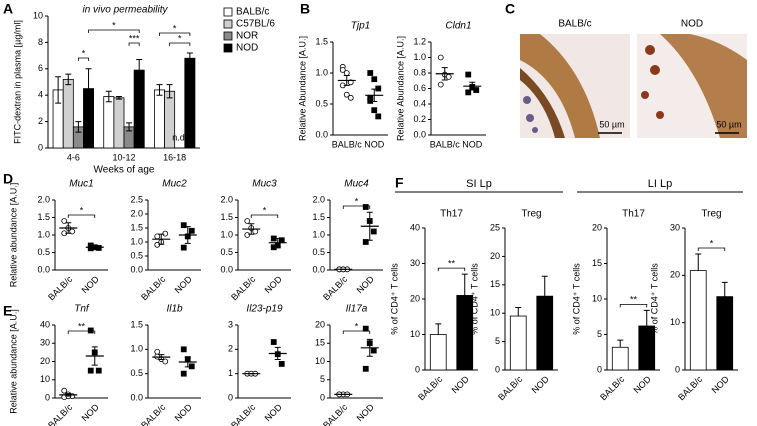  What do you see at coordinates (123, 157) in the screenshot?
I see `x-tick-label: 10-12` at bounding box center [123, 157].